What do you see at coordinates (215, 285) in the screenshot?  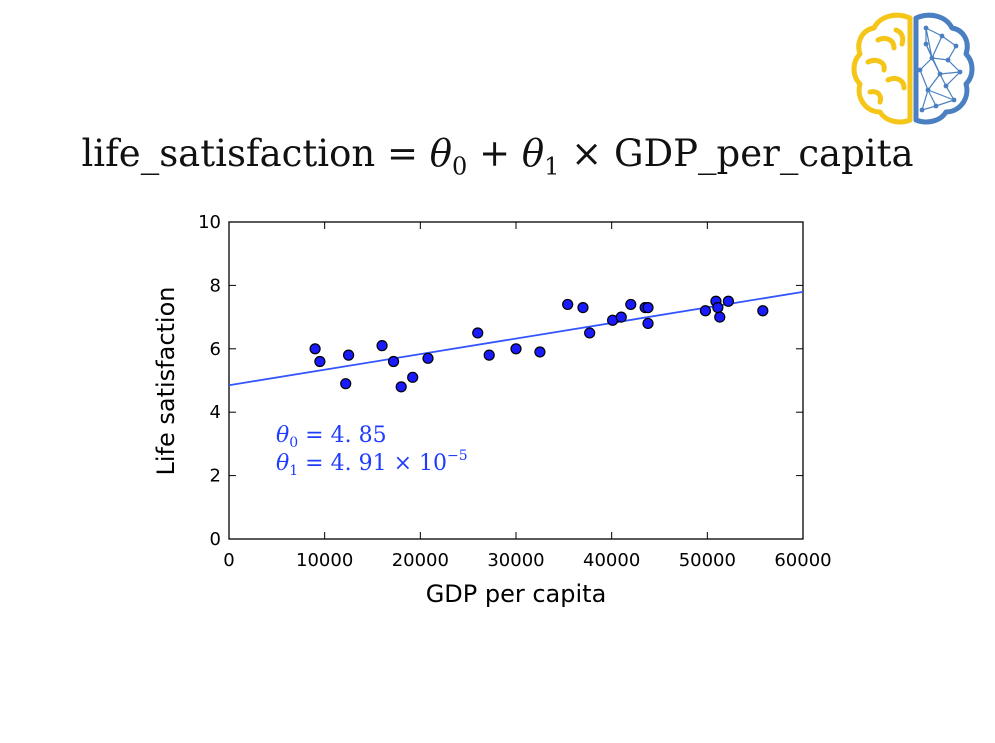 I see `y-tick-label: 8` at bounding box center [215, 285].